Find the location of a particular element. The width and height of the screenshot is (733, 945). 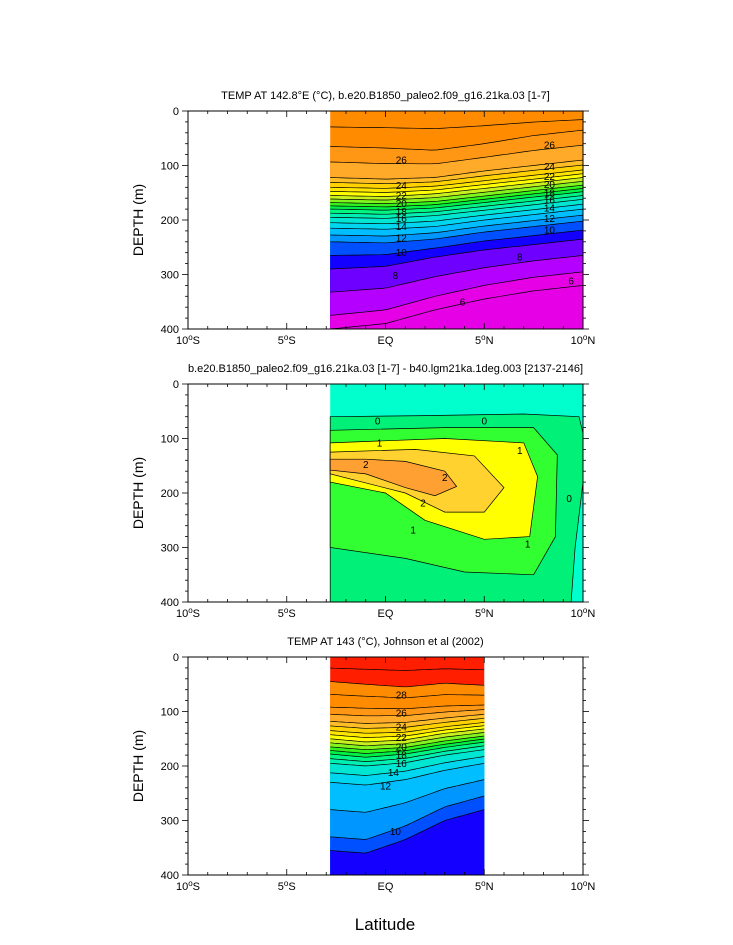

y-tick-label: 100 is located at coordinates (170, 713).